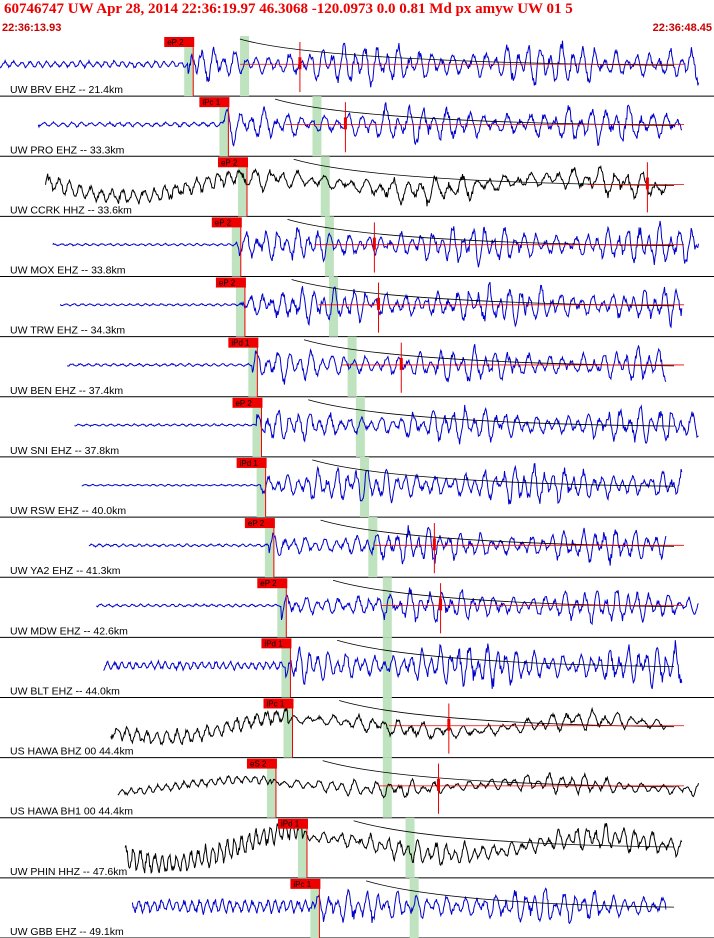  Describe the element at coordinates (66, 391) in the screenshot. I see `channel-label: UW BEN EHZ -- 37.4km` at that location.